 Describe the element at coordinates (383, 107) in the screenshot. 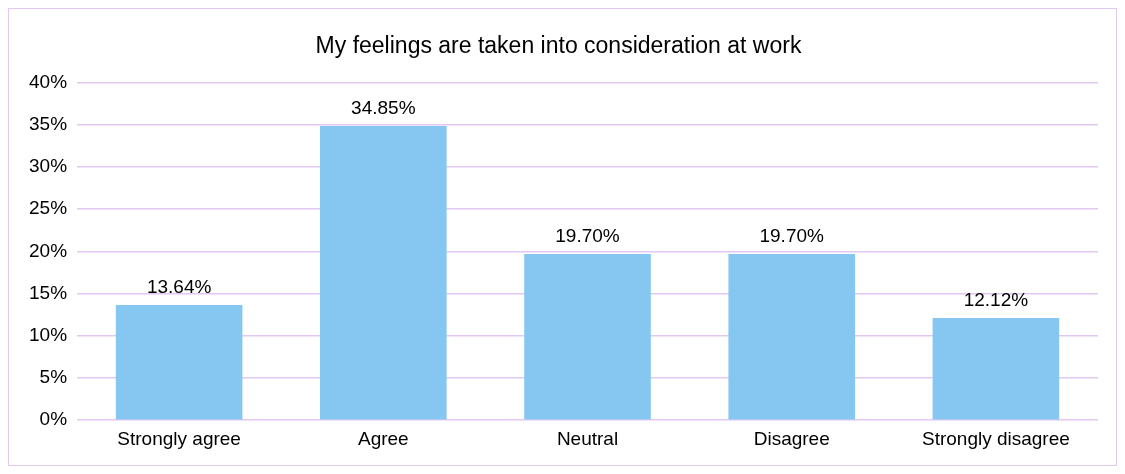

I see `data-label: 34.85%` at that location.